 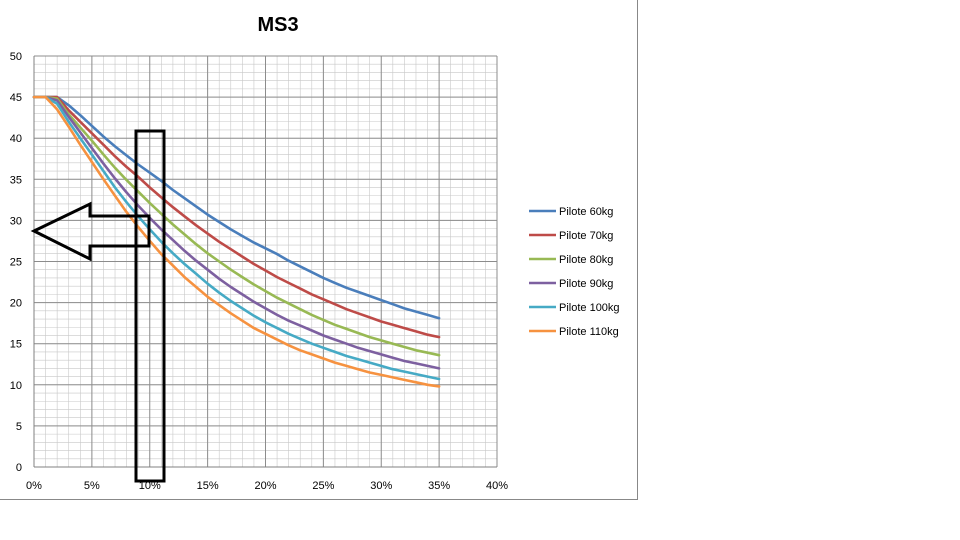 What do you see at coordinates (16, 139) in the screenshot?
I see `y-tick-label: 40` at bounding box center [16, 139].